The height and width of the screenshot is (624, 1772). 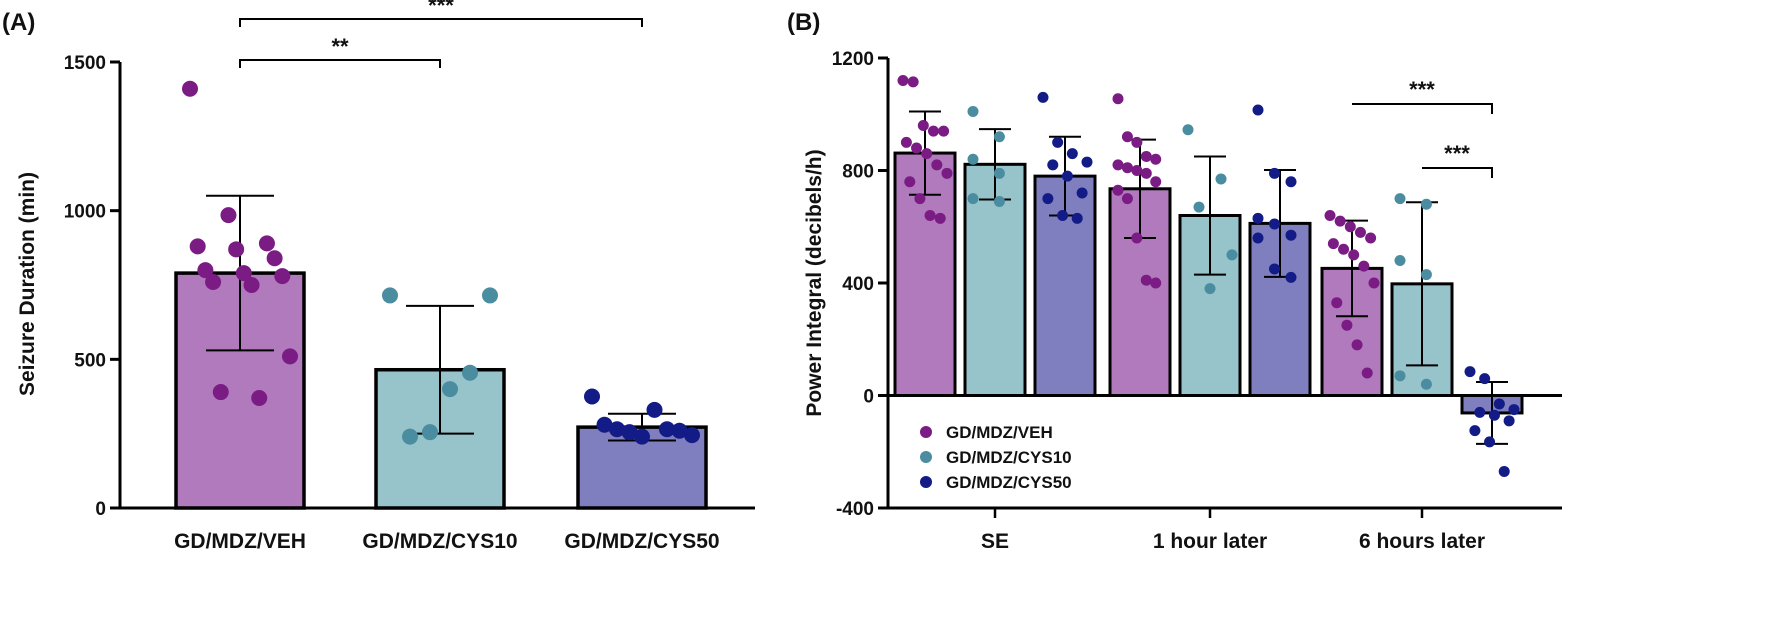 I want to click on panel-a-label: (A), so click(x=18, y=22).